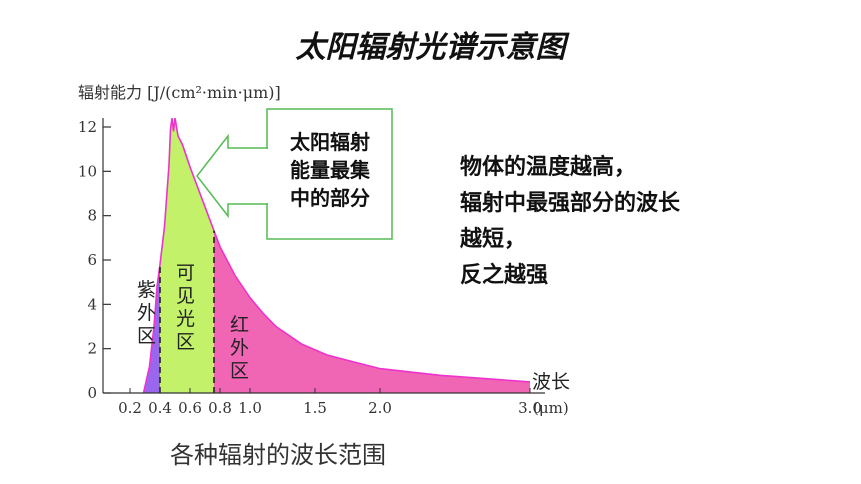 The height and width of the screenshot is (484, 861). Describe the element at coordinates (179, 92) in the screenshot. I see `y-axis-label: 辐射能力 [J/(cm²·min·μm)]` at that location.